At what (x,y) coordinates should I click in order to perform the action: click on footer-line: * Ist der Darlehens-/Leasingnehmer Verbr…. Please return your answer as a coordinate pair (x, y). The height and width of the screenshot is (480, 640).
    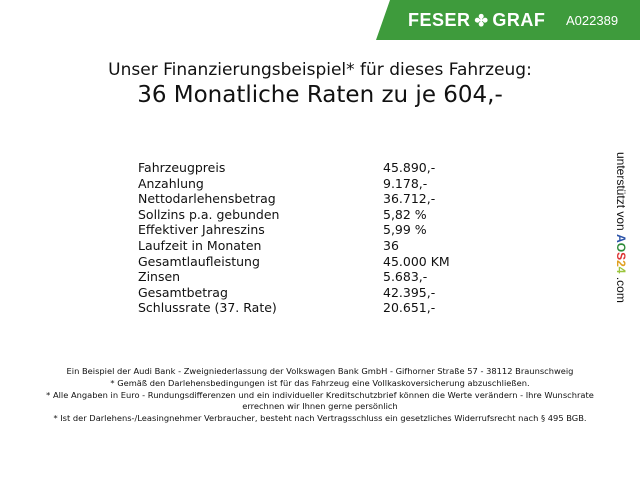
    Looking at the image, I should click on (320, 417).